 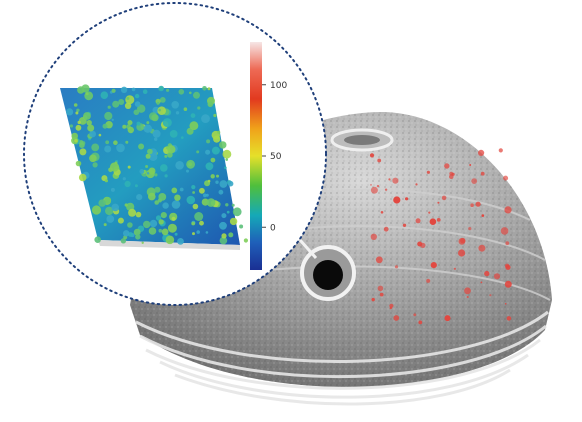 What do you see at coordinates (273, 228) in the screenshot?
I see `colorbar-tick-label: 0` at bounding box center [273, 228].